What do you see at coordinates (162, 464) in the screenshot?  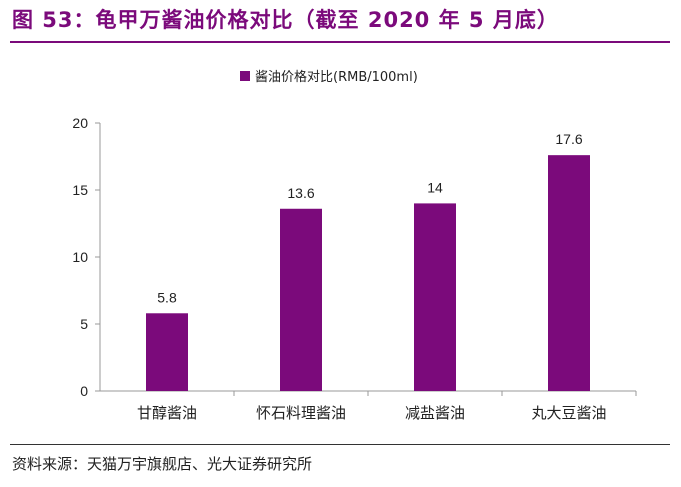 I see `source-note: 资料来源：天猫万宇旗舰店、光大证券研究所` at bounding box center [162, 464].